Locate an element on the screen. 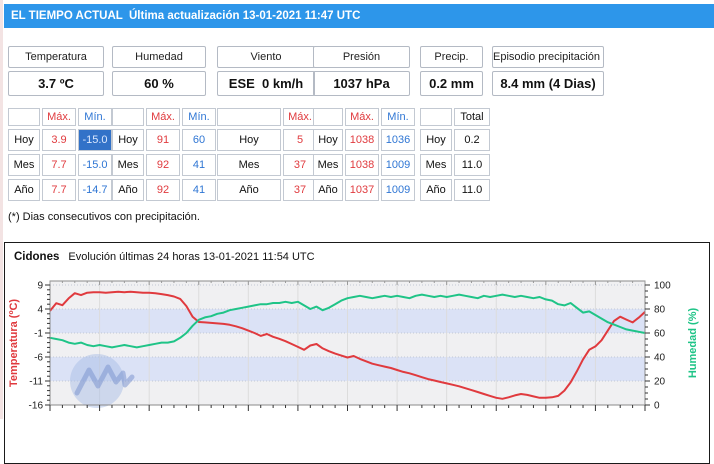 Image resolution: width=714 pixels, height=464 pixels. summary-temperature: Temperatura 3.7 ºC is located at coordinates (56, 71).